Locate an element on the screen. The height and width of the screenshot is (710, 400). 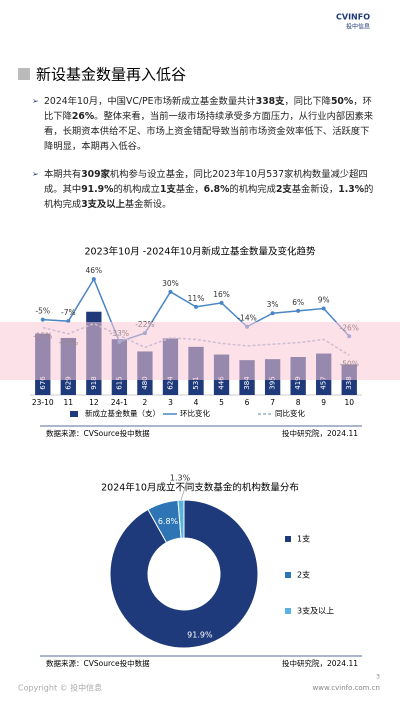
bar-label: 629 is located at coordinates (68, 382).